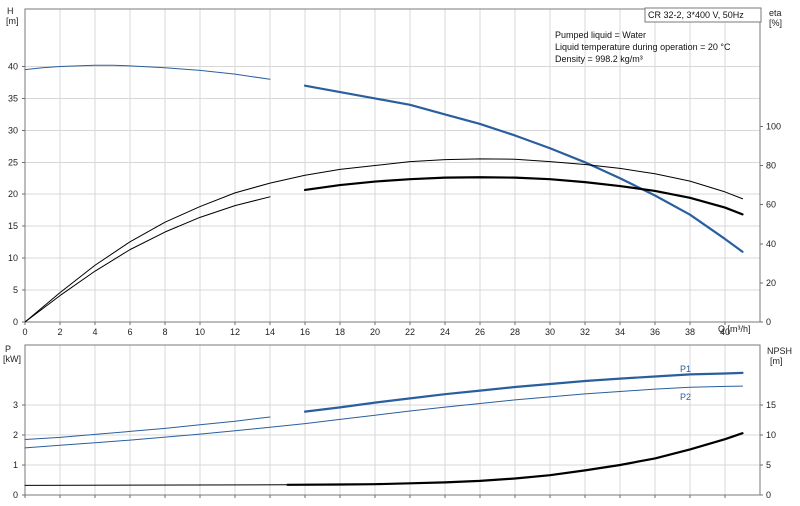 Image resolution: width=800 pixels, height=506 pixels. What do you see at coordinates (771, 166) in the screenshot?
I see `upper-right-y-tick-label-4: 80` at bounding box center [771, 166].